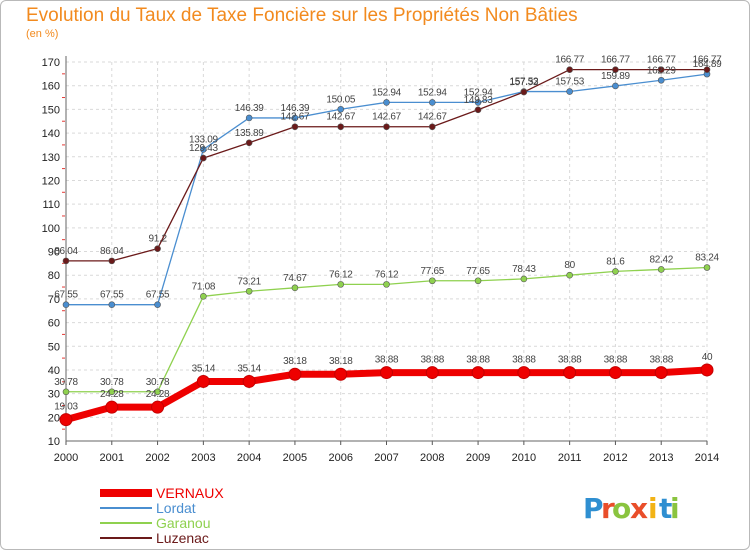 This screenshot has height=550, width=750. What do you see at coordinates (524, 82) in the screenshot?
I see `data-label-luzenac: 157.32` at bounding box center [524, 82].